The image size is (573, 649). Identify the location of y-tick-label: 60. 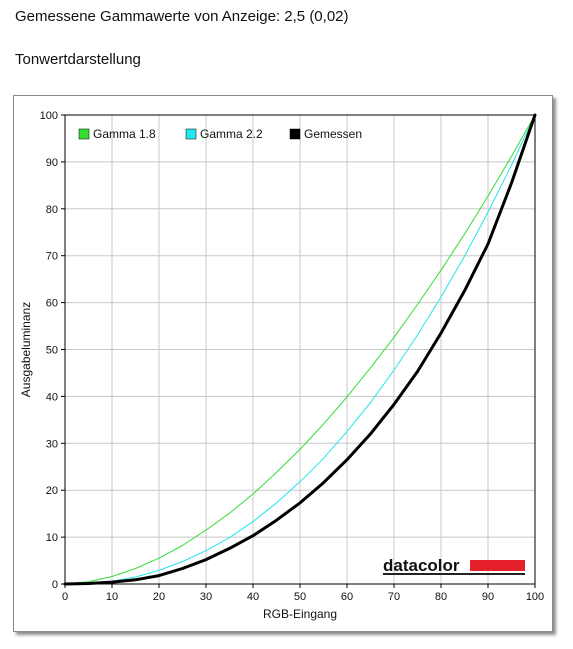
(52, 304).